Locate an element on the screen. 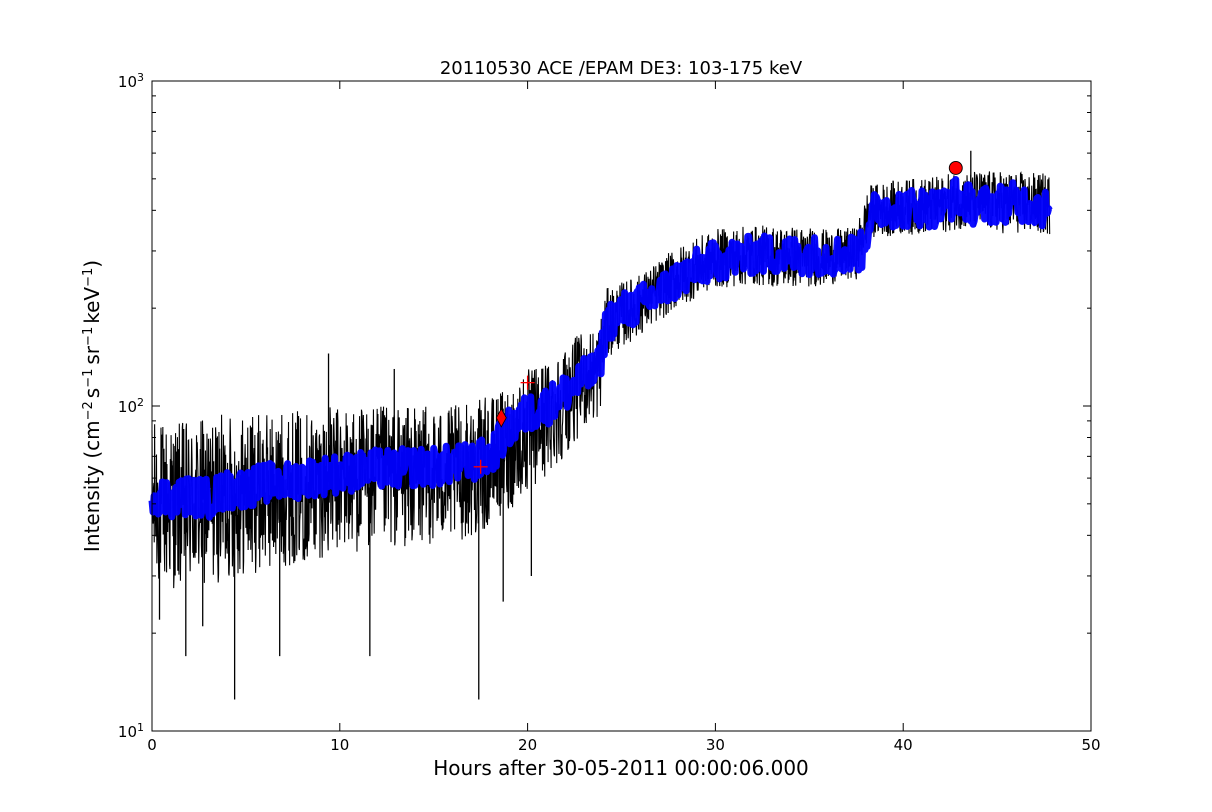 The width and height of the screenshot is (1212, 812). y-axis-label-exp-3: −1 is located at coordinates (88, 336).